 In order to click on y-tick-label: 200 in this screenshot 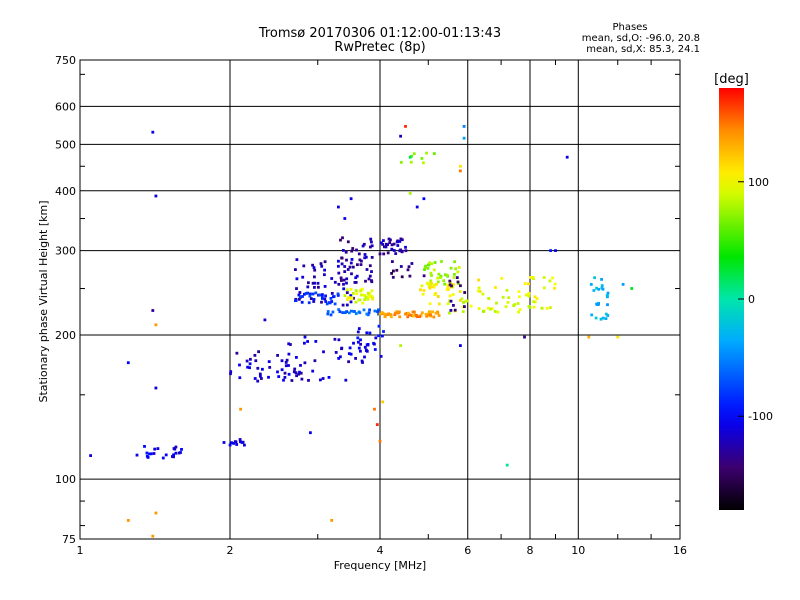, I will do `click(65, 335)`.